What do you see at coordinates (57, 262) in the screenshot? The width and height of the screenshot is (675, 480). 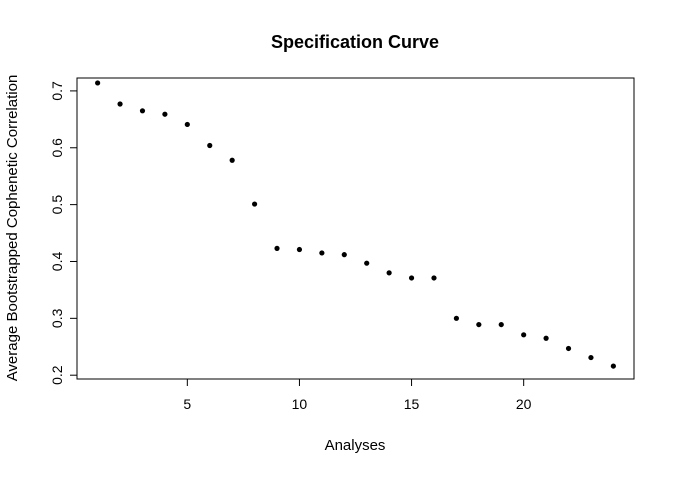 I see `y-tick-label: 0.4` at bounding box center [57, 262].